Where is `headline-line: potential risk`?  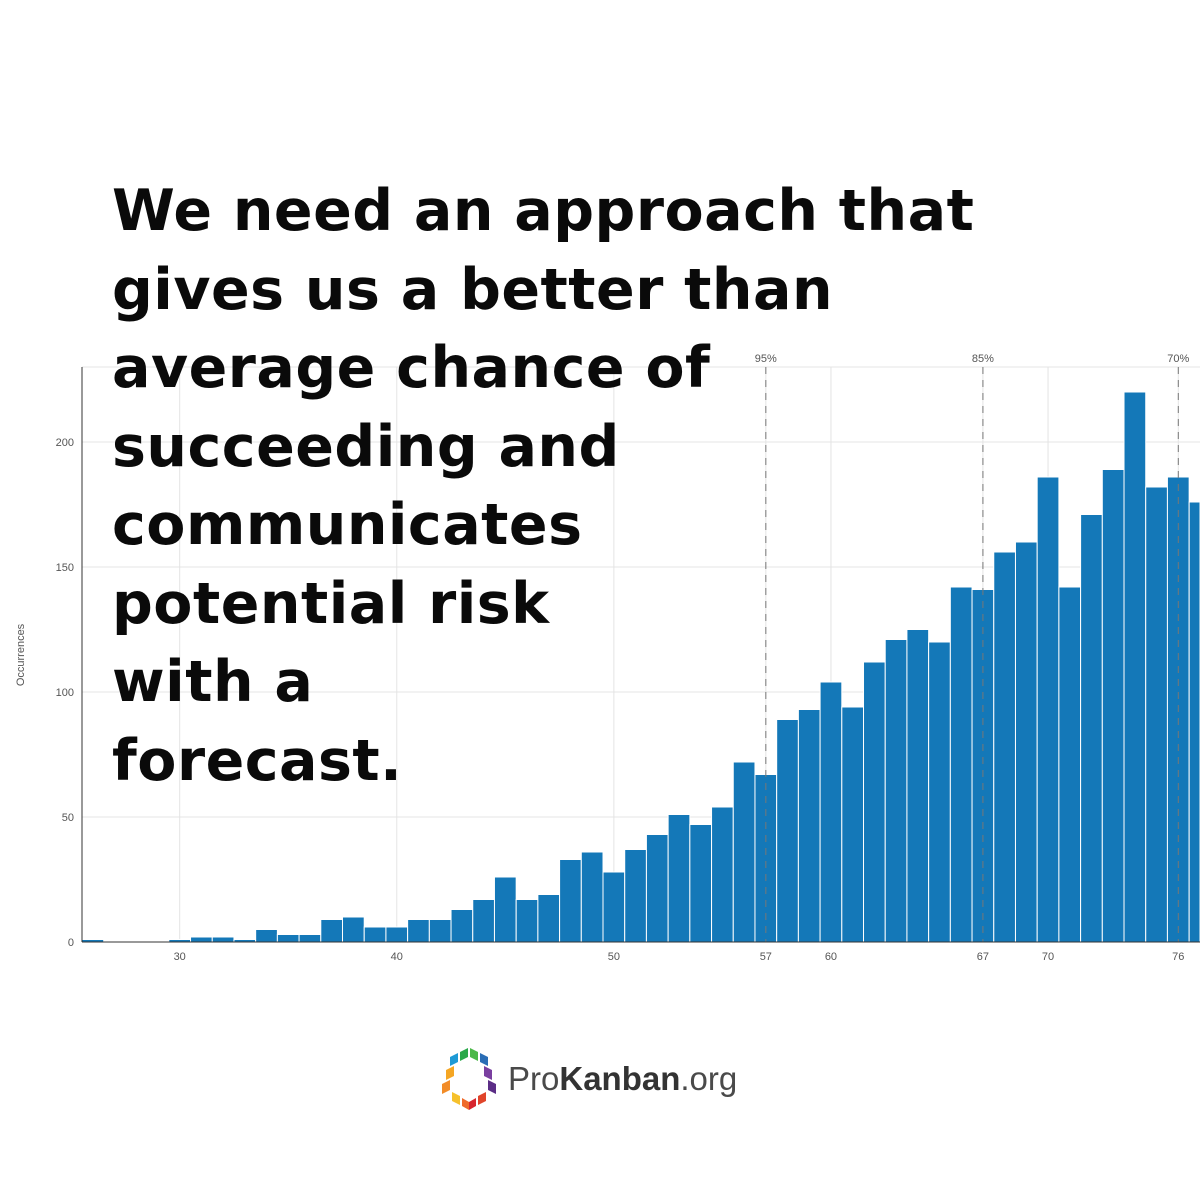
headline-line: potential risk is located at coordinates (331, 603).